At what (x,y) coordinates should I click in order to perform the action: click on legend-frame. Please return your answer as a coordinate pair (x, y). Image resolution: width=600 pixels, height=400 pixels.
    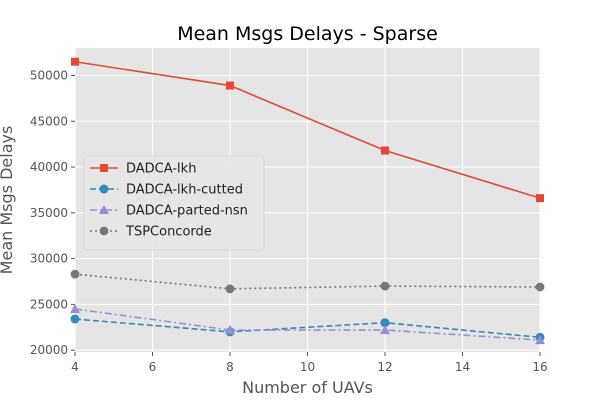
    Looking at the image, I should click on (174, 203).